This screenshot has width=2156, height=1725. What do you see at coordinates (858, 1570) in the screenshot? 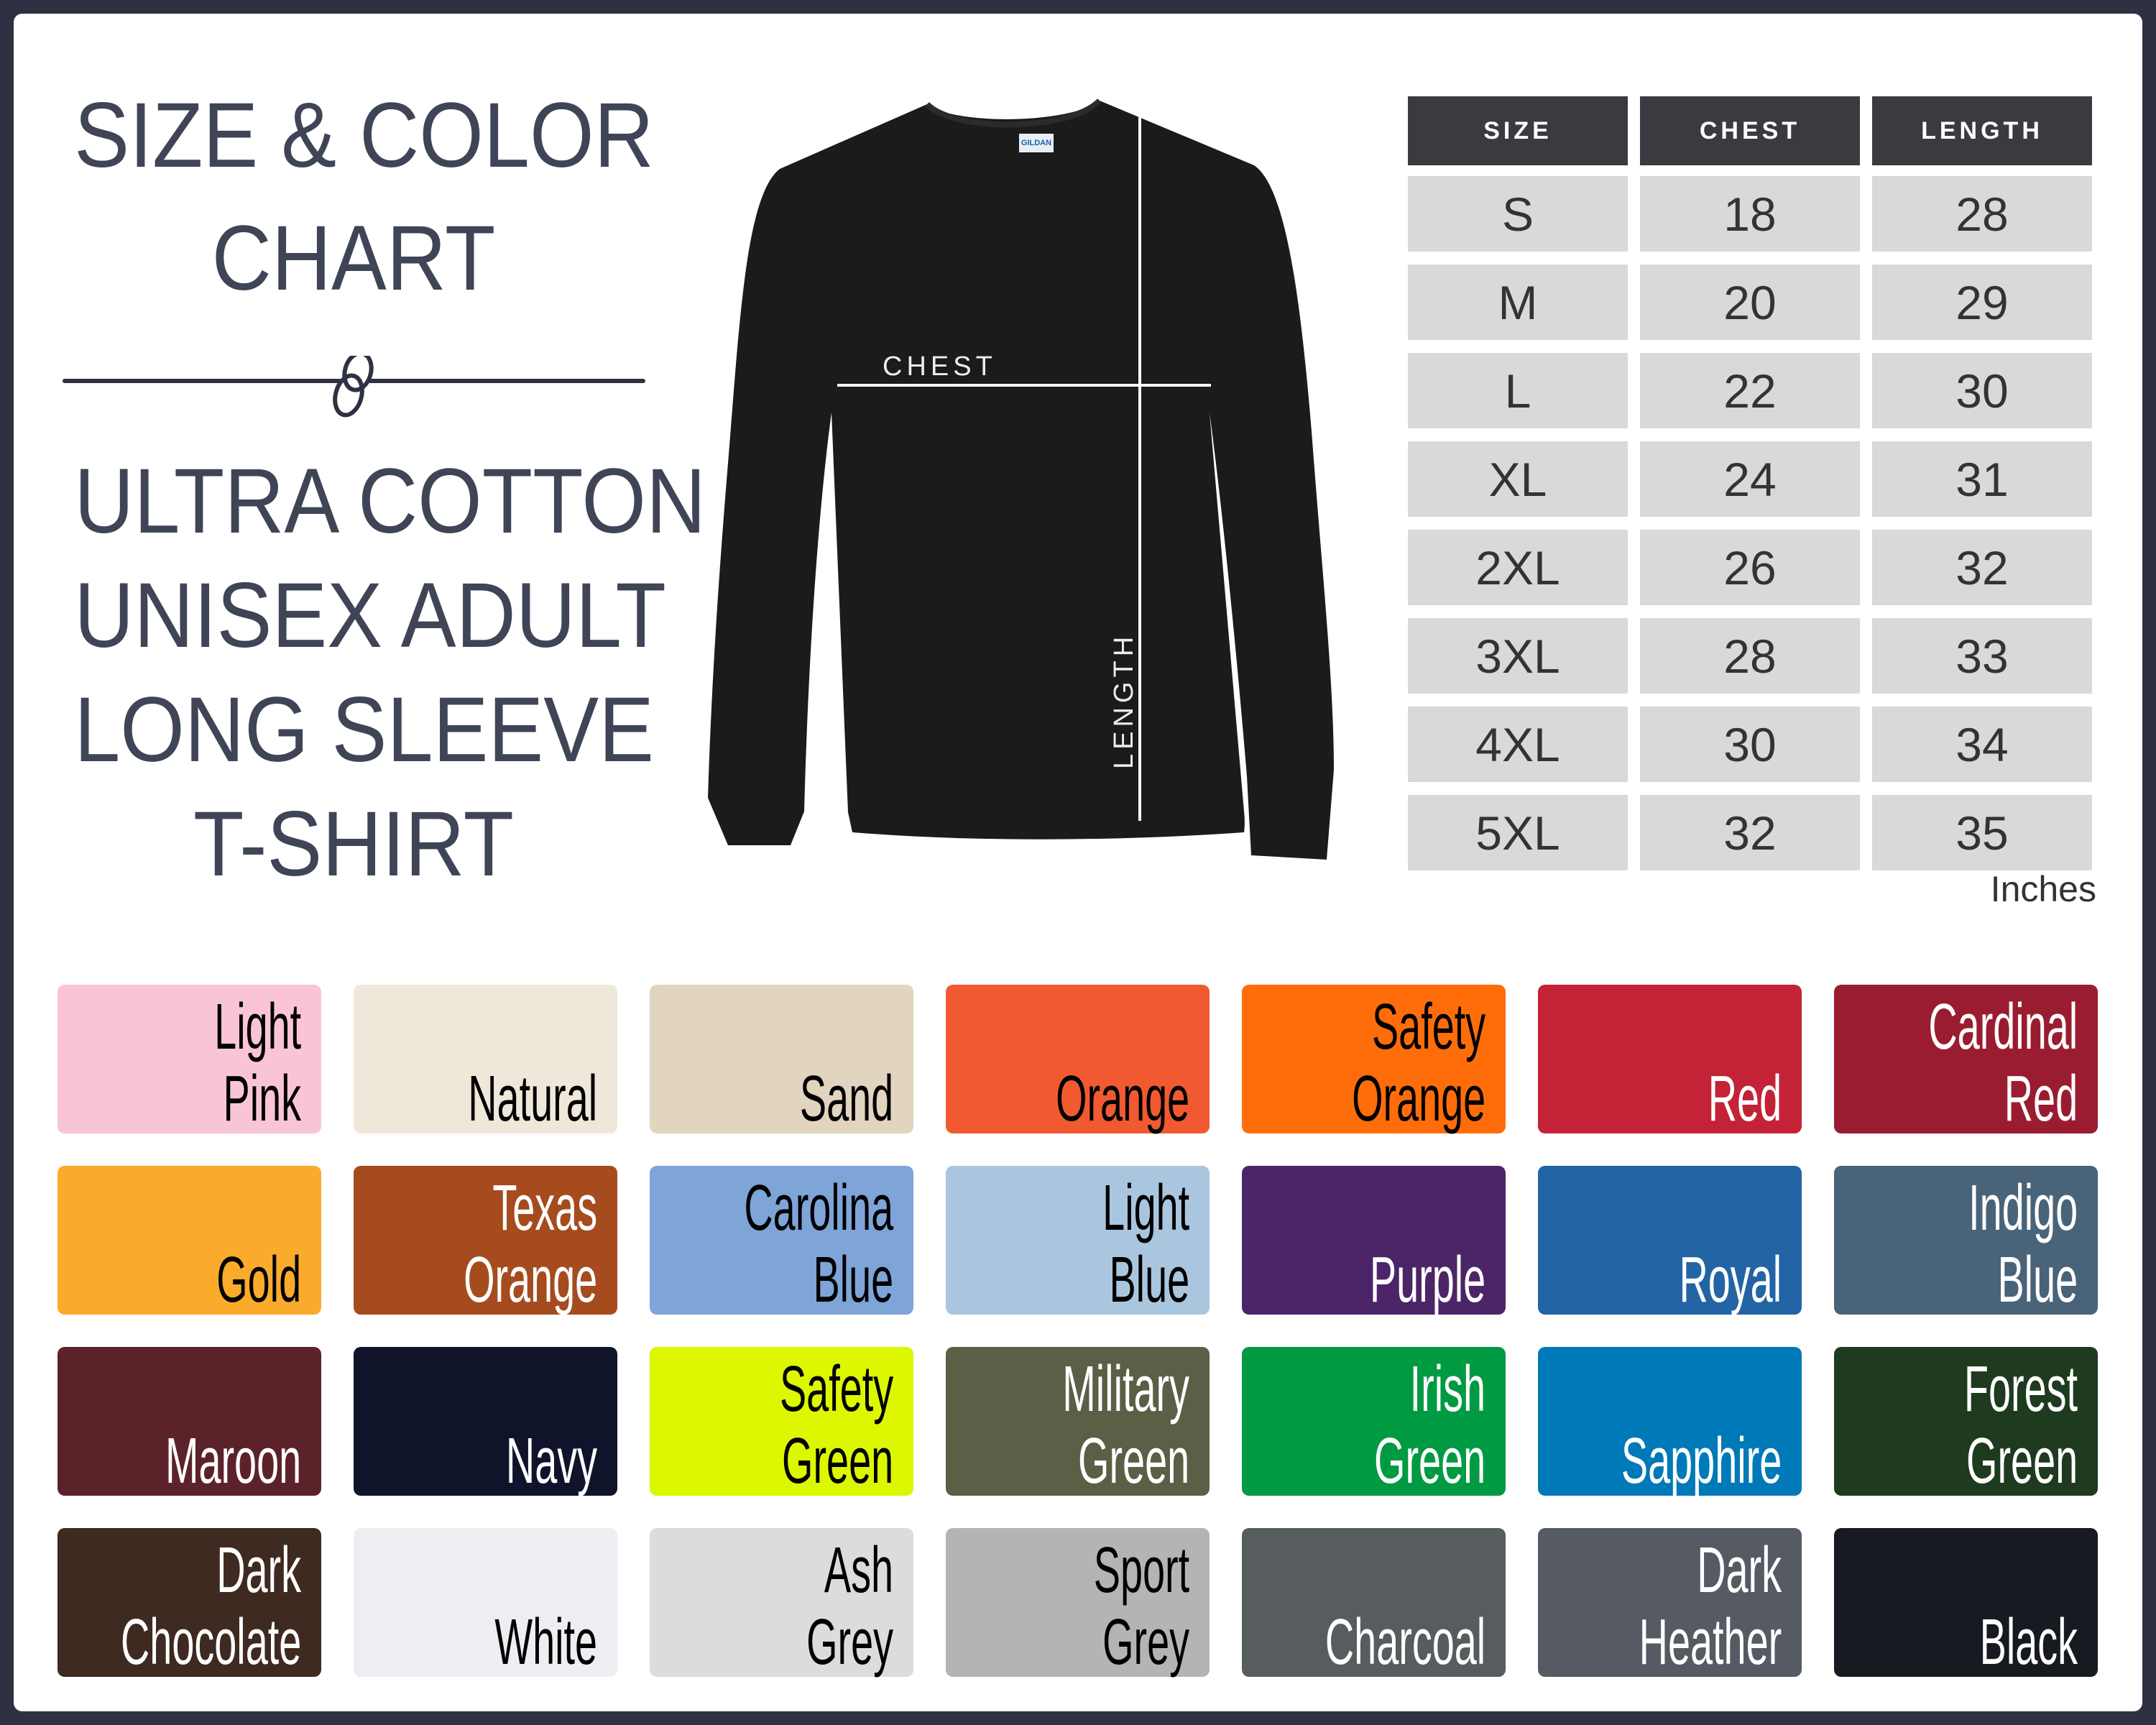
I see `swatch-label: Ash` at bounding box center [858, 1570].